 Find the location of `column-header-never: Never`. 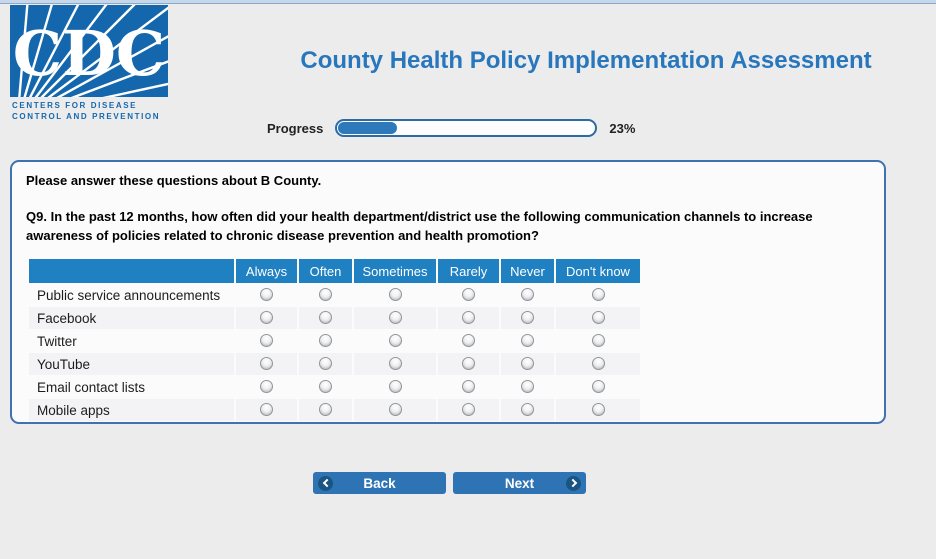

column-header-never: Never is located at coordinates (527, 271).